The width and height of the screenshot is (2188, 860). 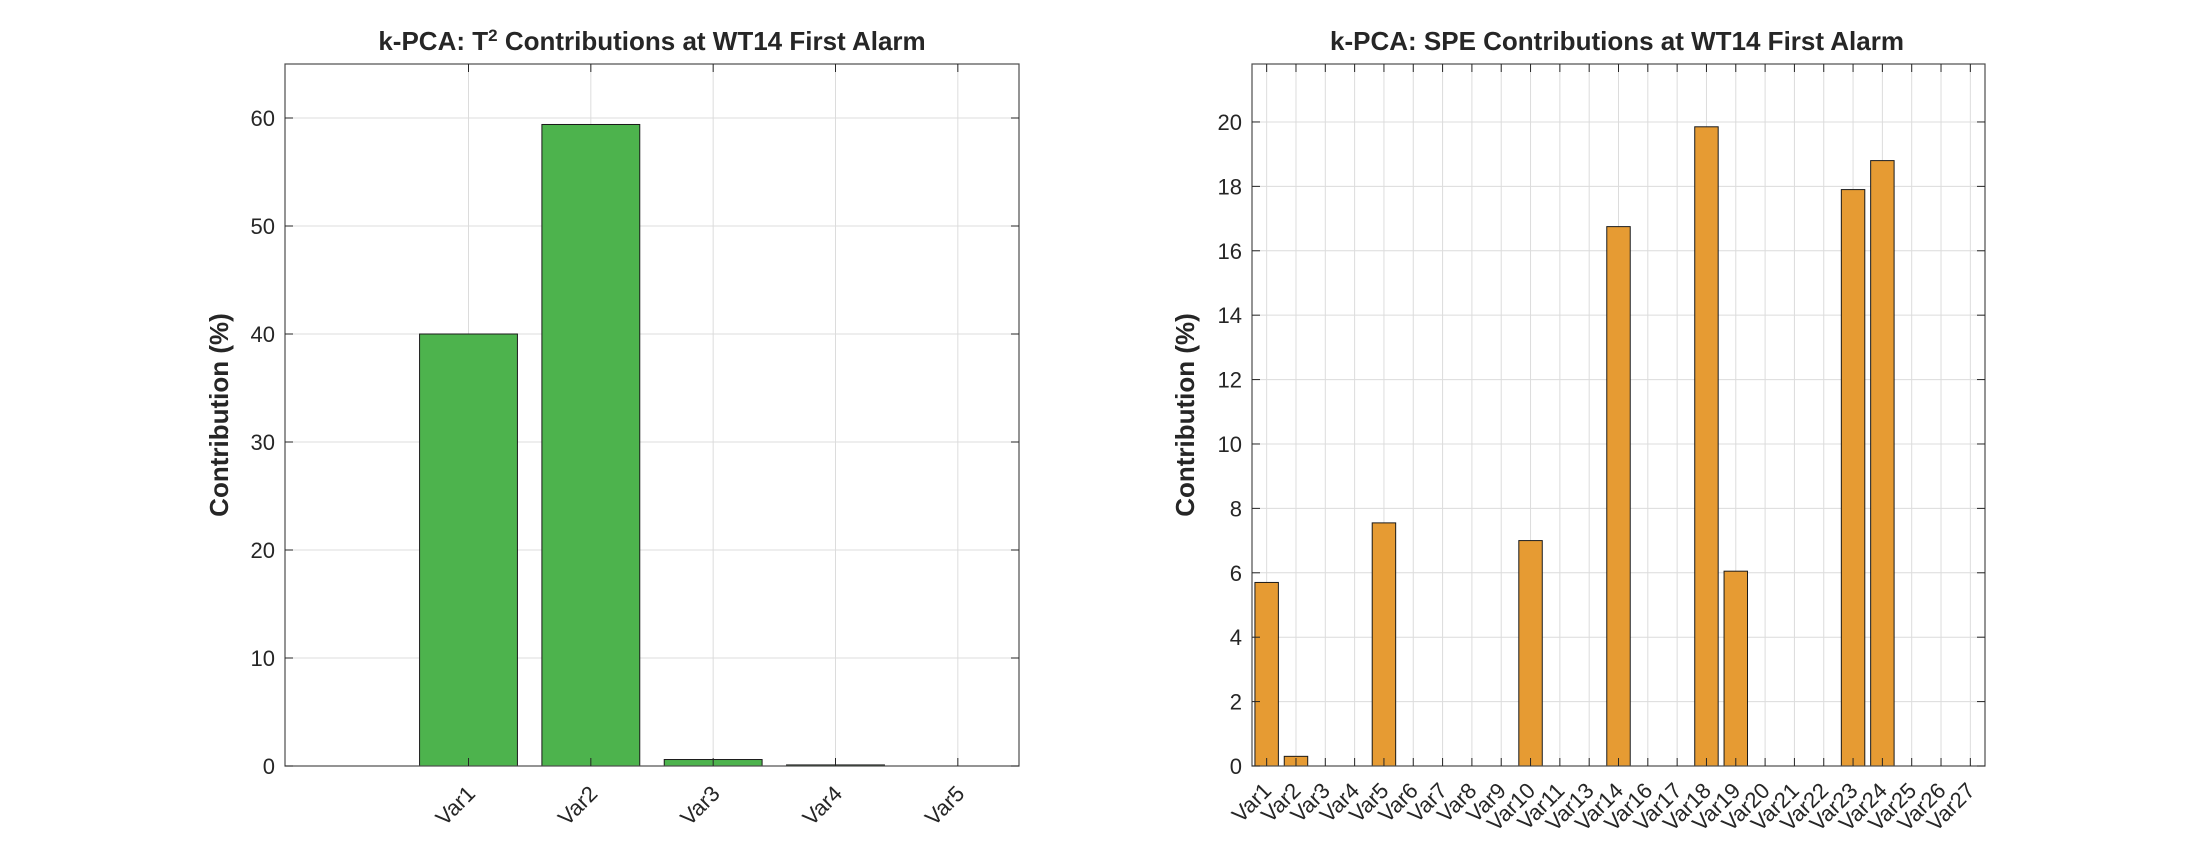 I want to click on bar-var2, so click(x=591, y=445).